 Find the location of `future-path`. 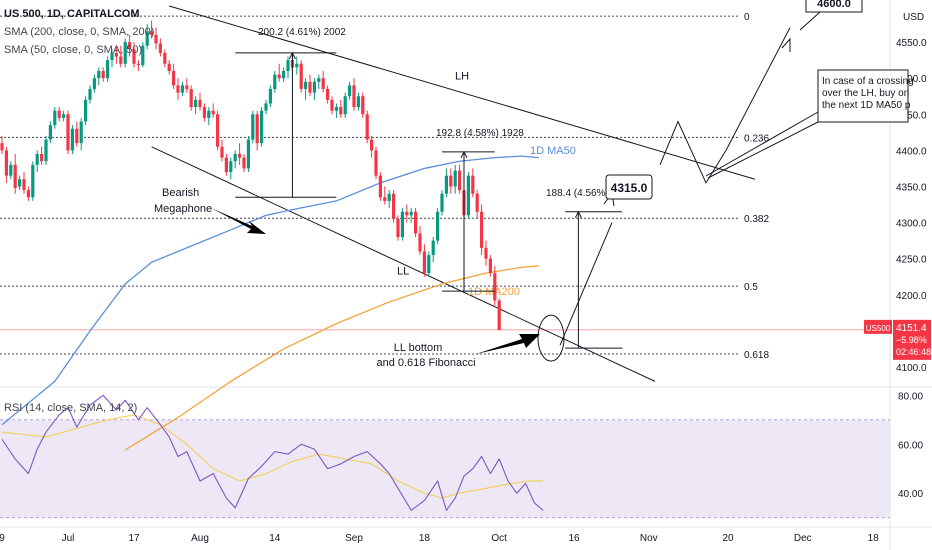

future-path is located at coordinates (725, 105).